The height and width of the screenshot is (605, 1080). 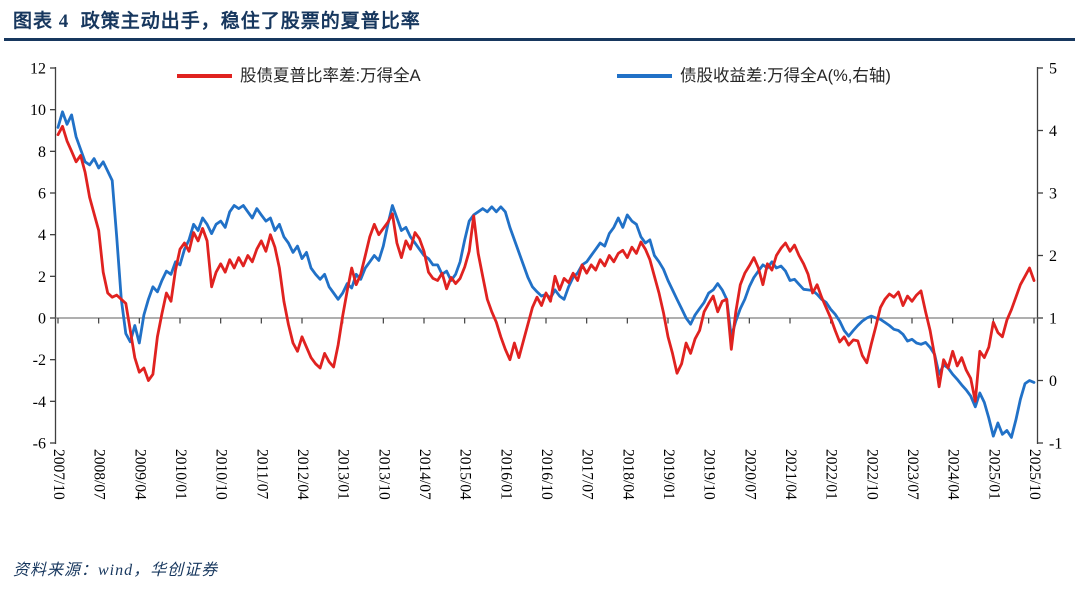 I want to click on right-axis-tick-label: 1, so click(x=1053, y=319).